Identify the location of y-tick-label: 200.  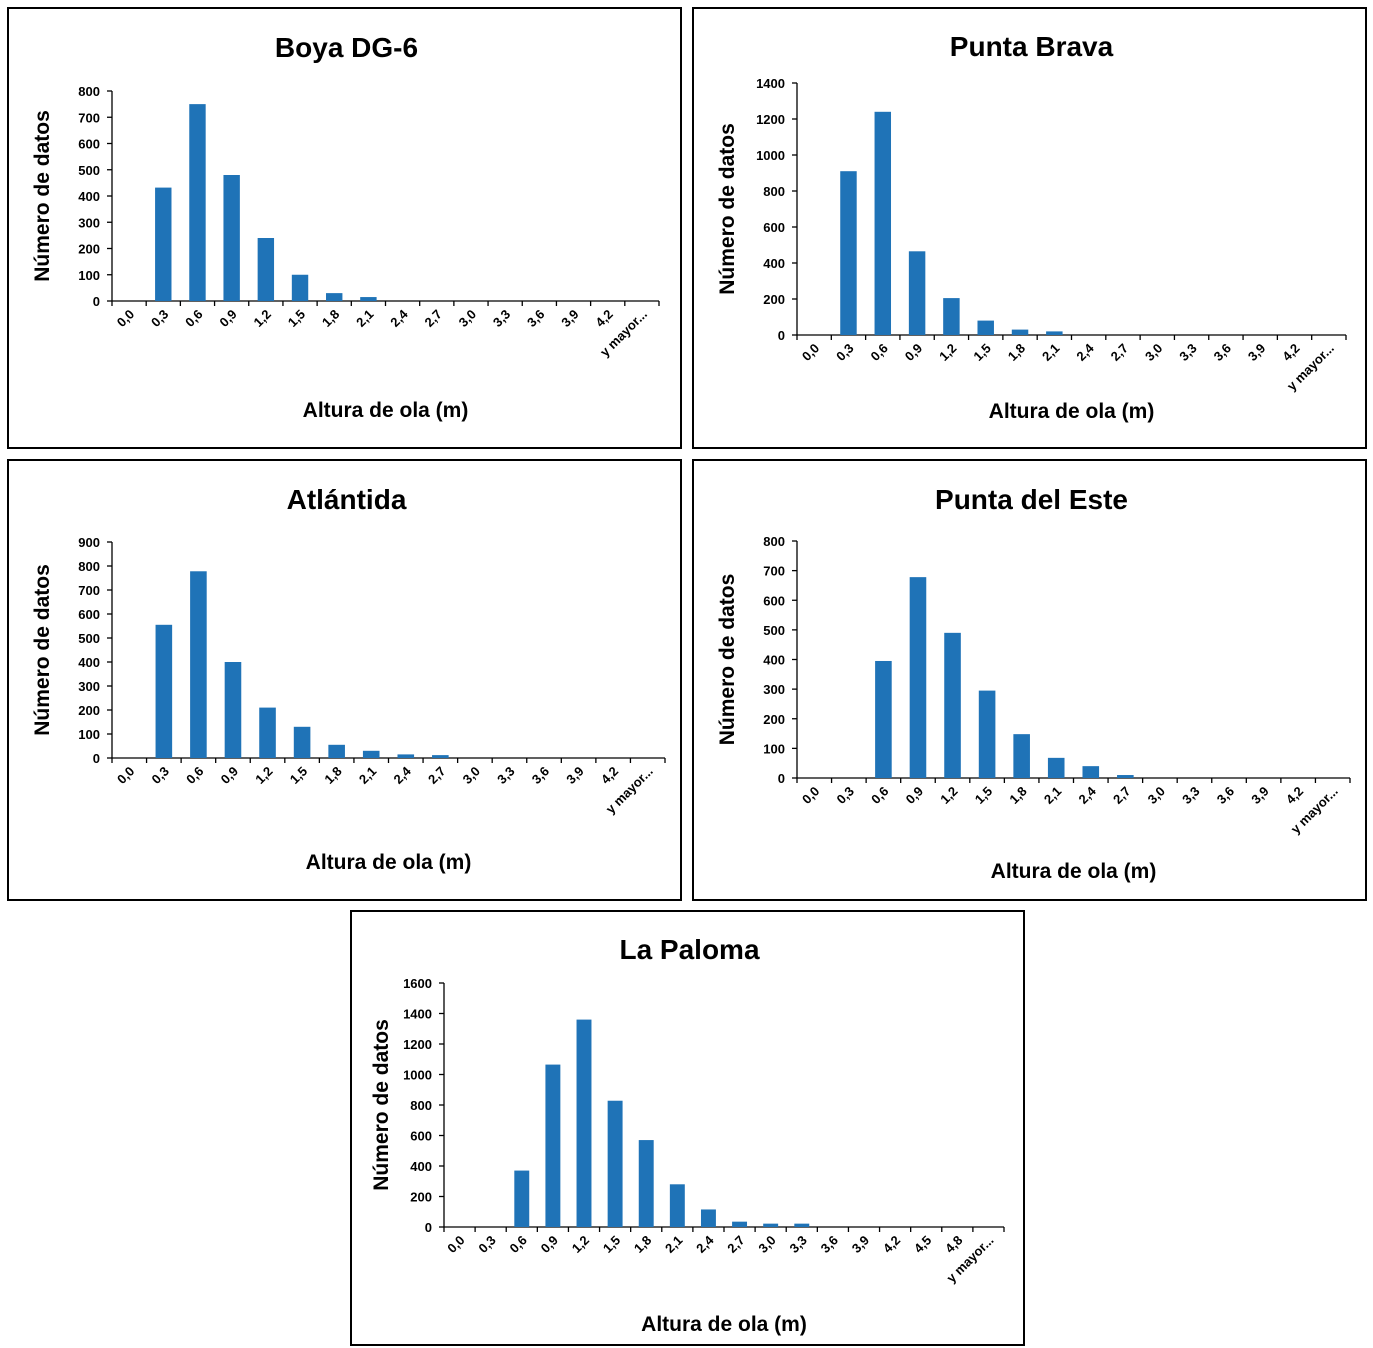
(774, 299).